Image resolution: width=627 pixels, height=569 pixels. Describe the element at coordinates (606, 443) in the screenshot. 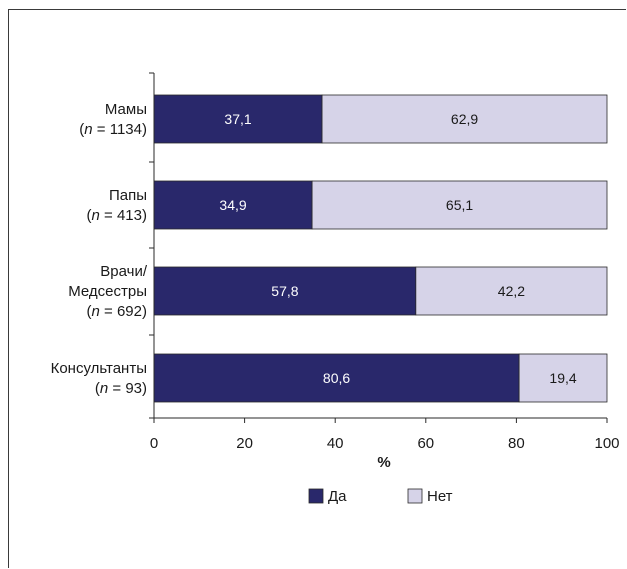

I see `x-tick-label-100: 100` at that location.